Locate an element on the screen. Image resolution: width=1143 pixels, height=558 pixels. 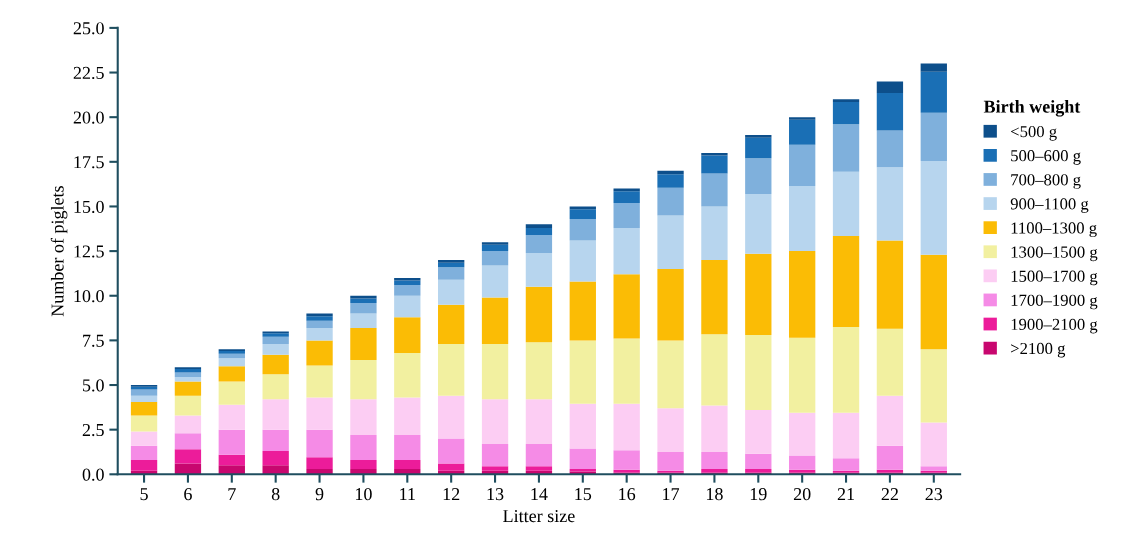
x-tick-label: 22 is located at coordinates (889, 494).